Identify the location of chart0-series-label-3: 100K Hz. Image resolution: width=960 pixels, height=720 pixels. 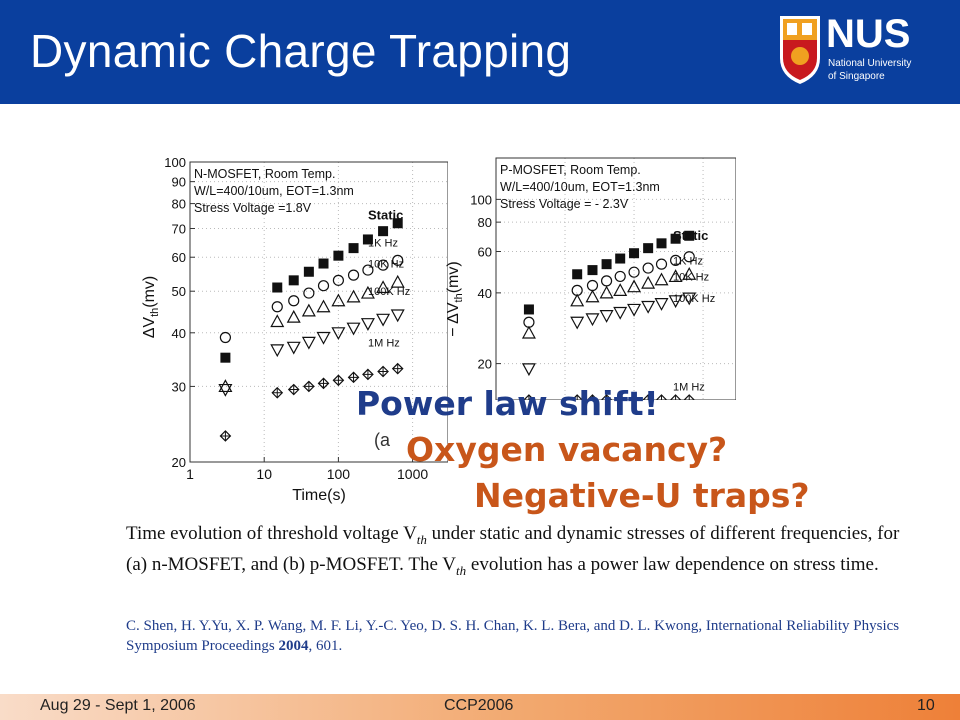
(389, 292).